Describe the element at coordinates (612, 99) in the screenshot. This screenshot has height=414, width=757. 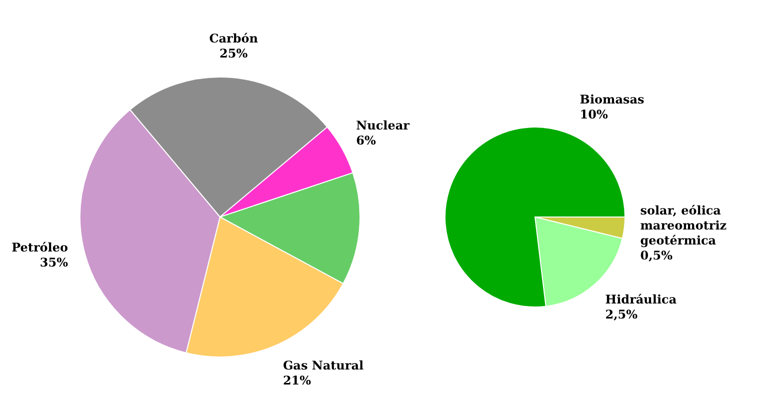
I see `slice-label: Biomasas` at that location.